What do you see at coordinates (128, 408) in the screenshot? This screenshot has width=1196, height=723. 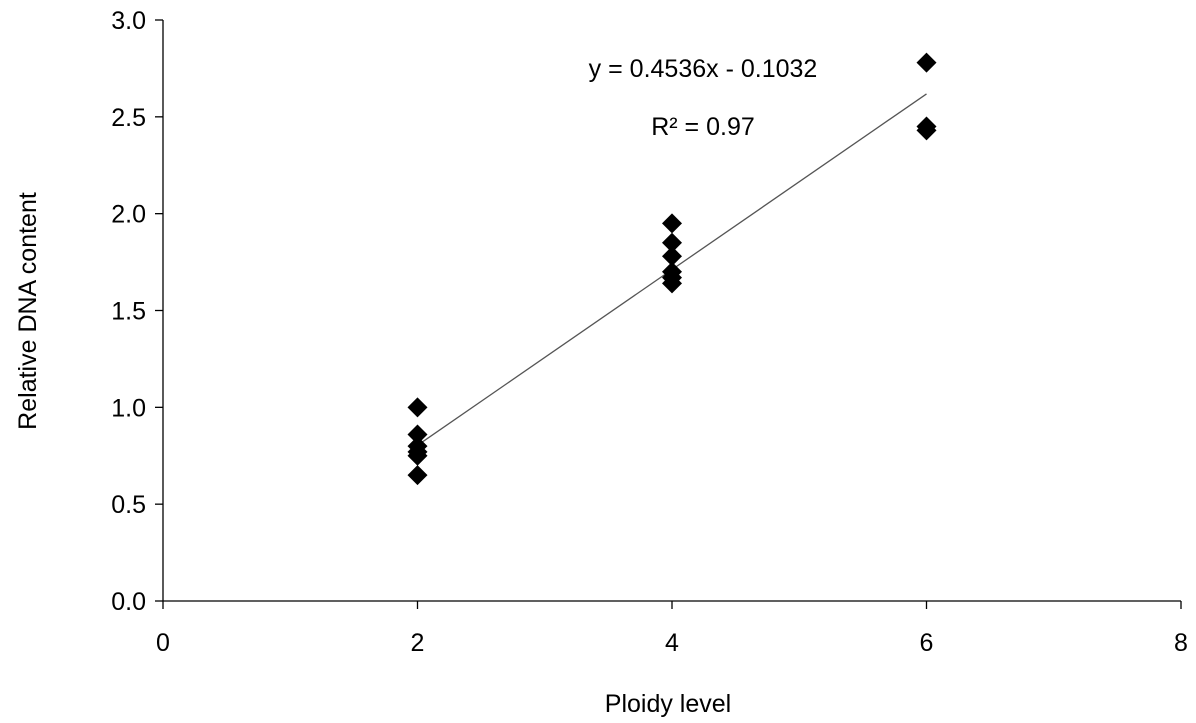 I see `y-tick-label: 1.0` at bounding box center [128, 408].